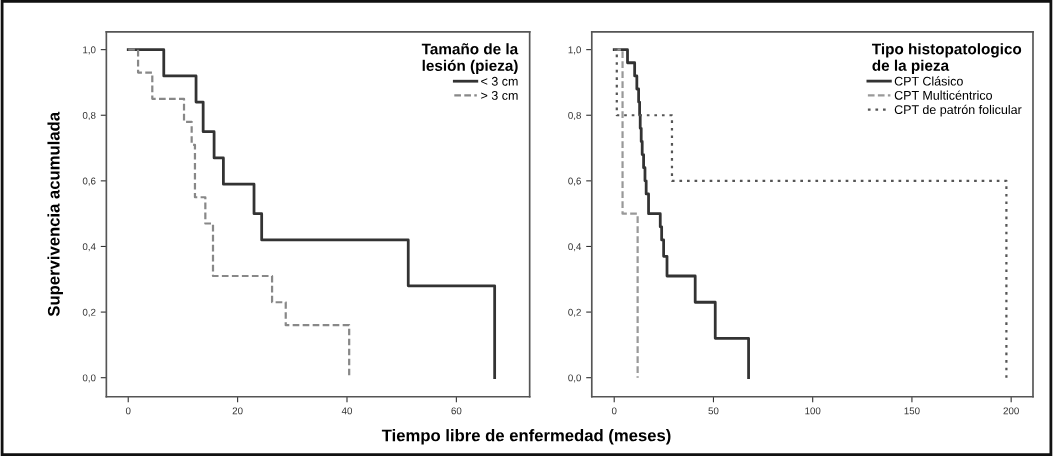 Image resolution: width=1053 pixels, height=456 pixels. I want to click on legend-label: CPT Multicéntrico, so click(943, 95).